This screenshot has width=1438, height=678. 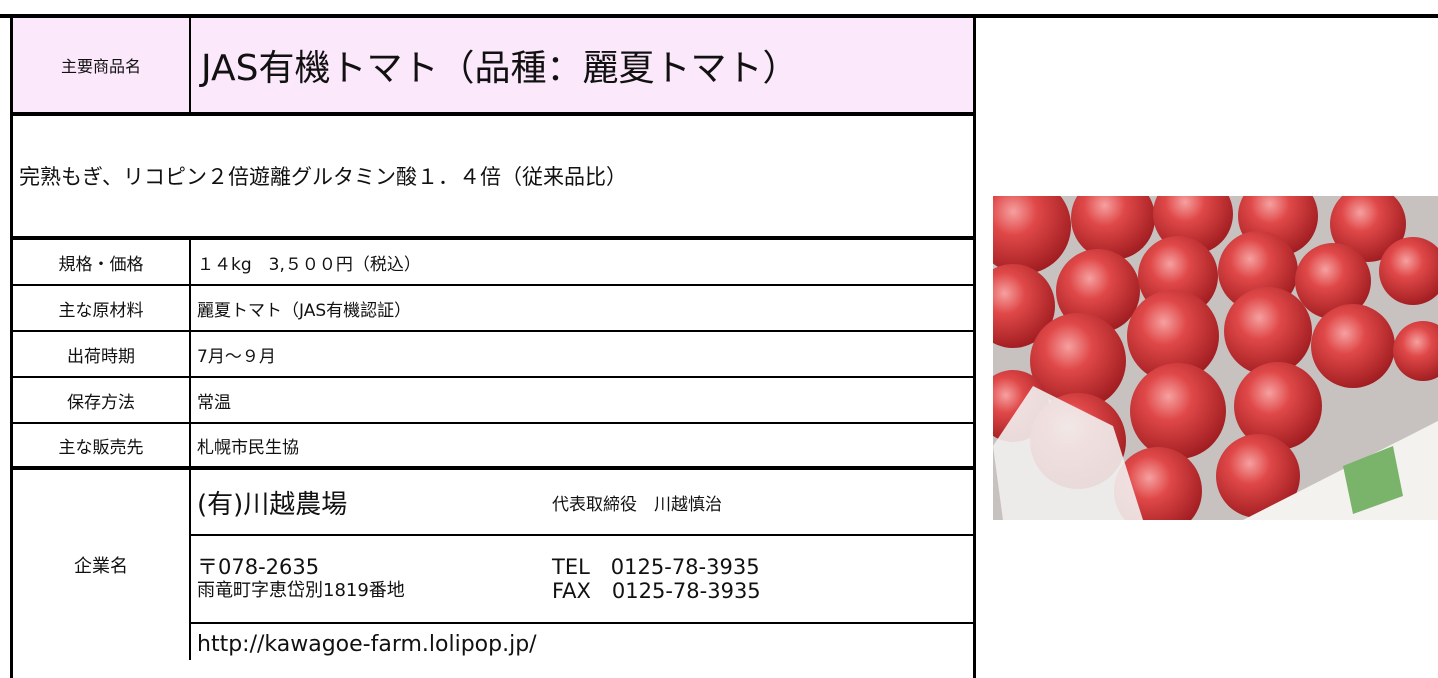 I want to click on spec-label: 規格・価格, so click(x=101, y=264).